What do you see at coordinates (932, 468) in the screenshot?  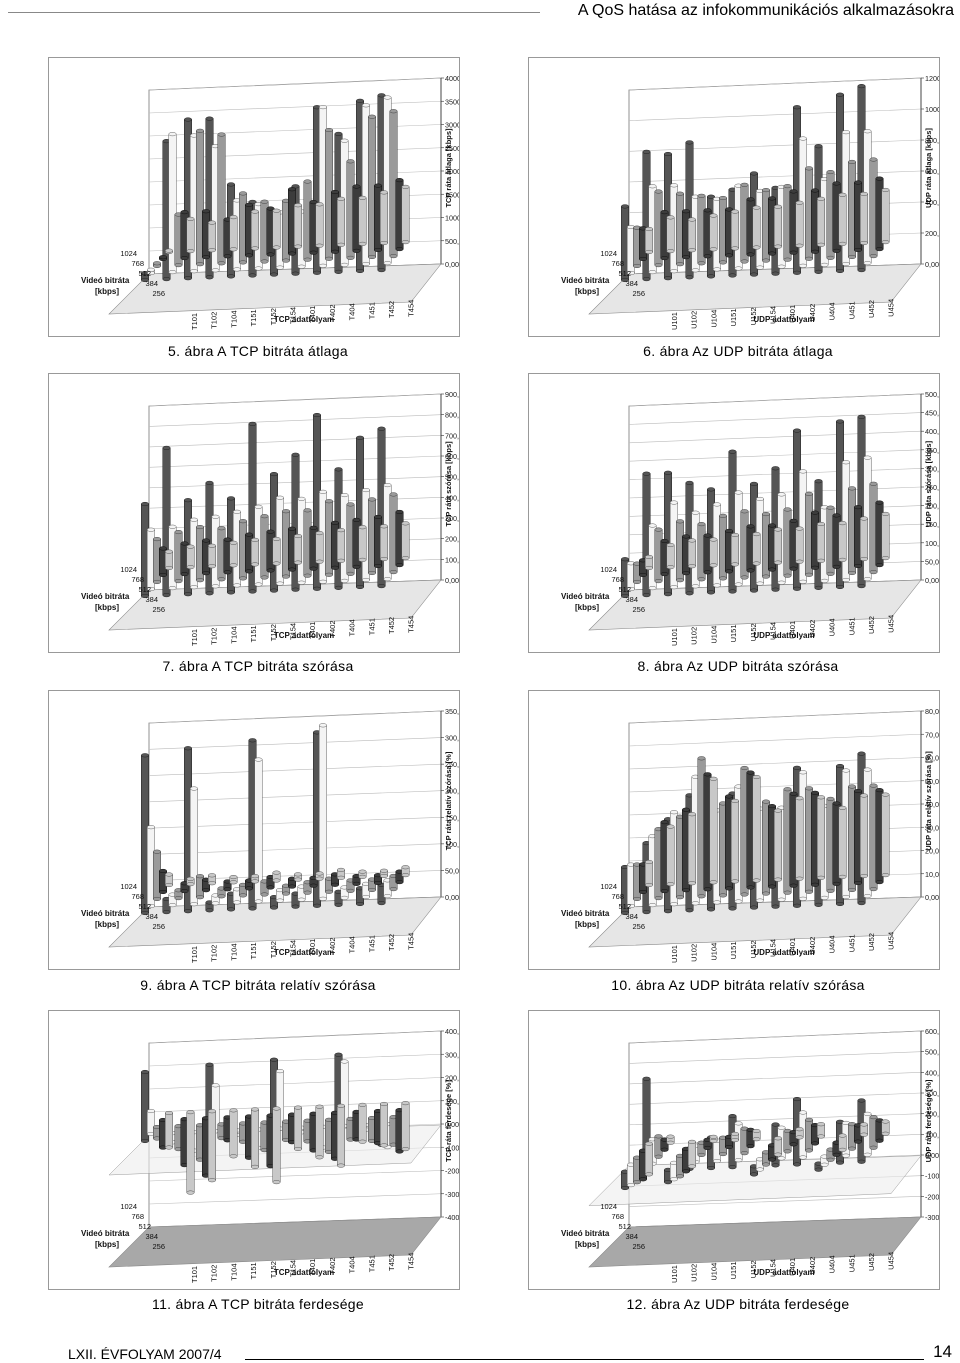 I see `value-tick-label: 300,00` at bounding box center [932, 468].